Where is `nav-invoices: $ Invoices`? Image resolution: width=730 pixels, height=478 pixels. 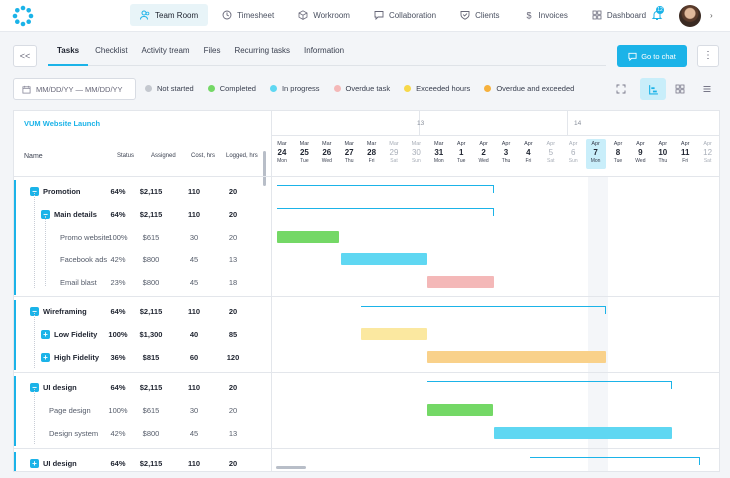
nav-invoices: $ Invoices is located at coordinates (546, 15).